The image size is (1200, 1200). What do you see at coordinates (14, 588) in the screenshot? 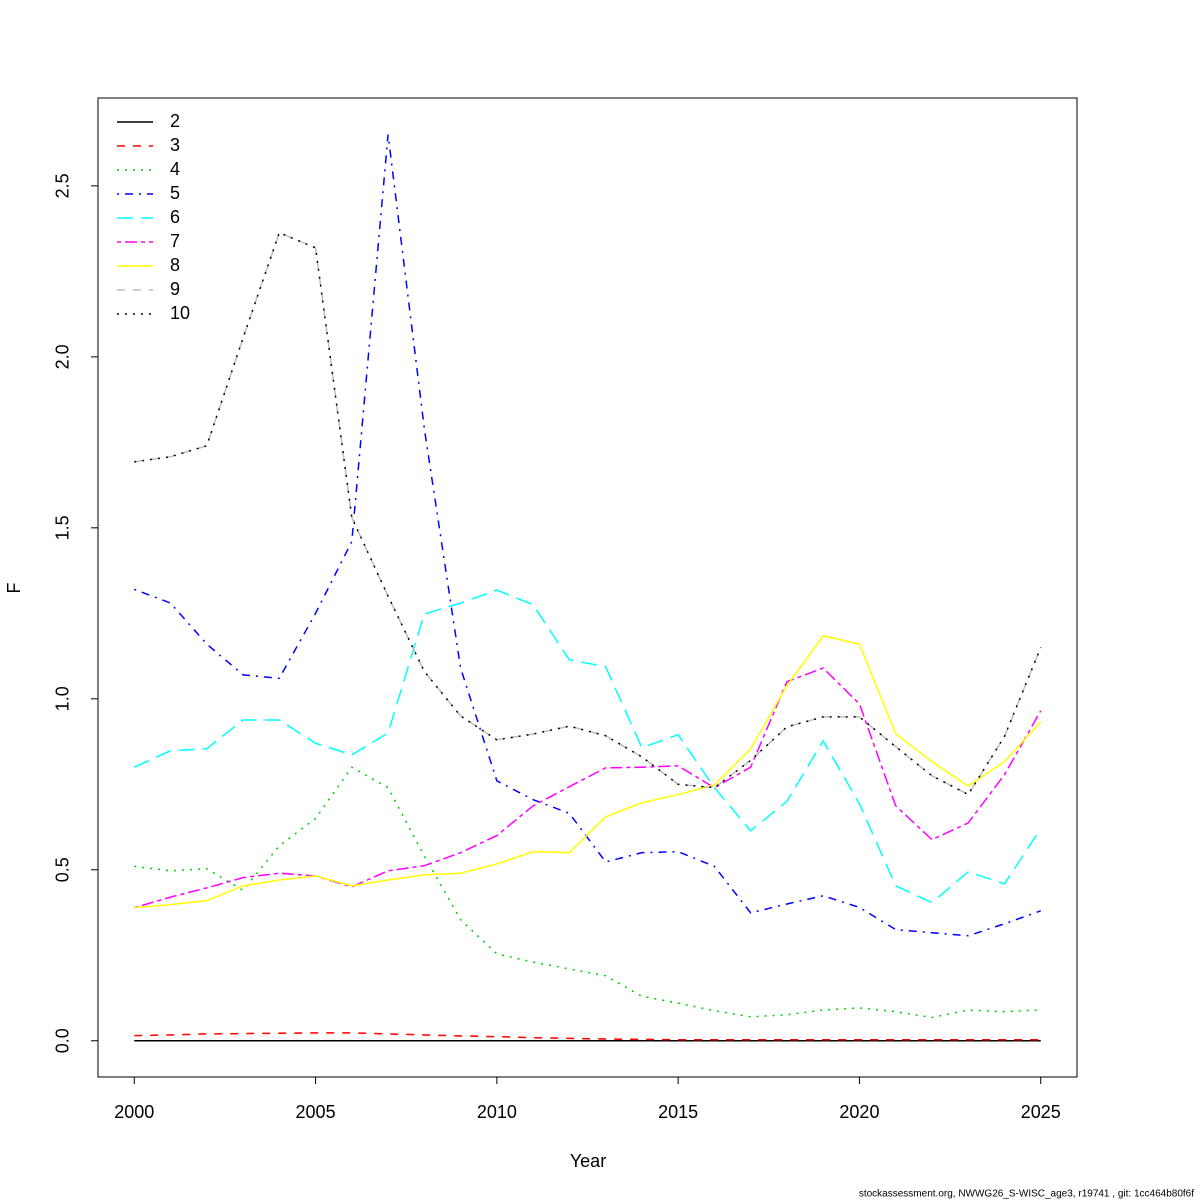
I see `y-axis-label: F` at bounding box center [14, 588].